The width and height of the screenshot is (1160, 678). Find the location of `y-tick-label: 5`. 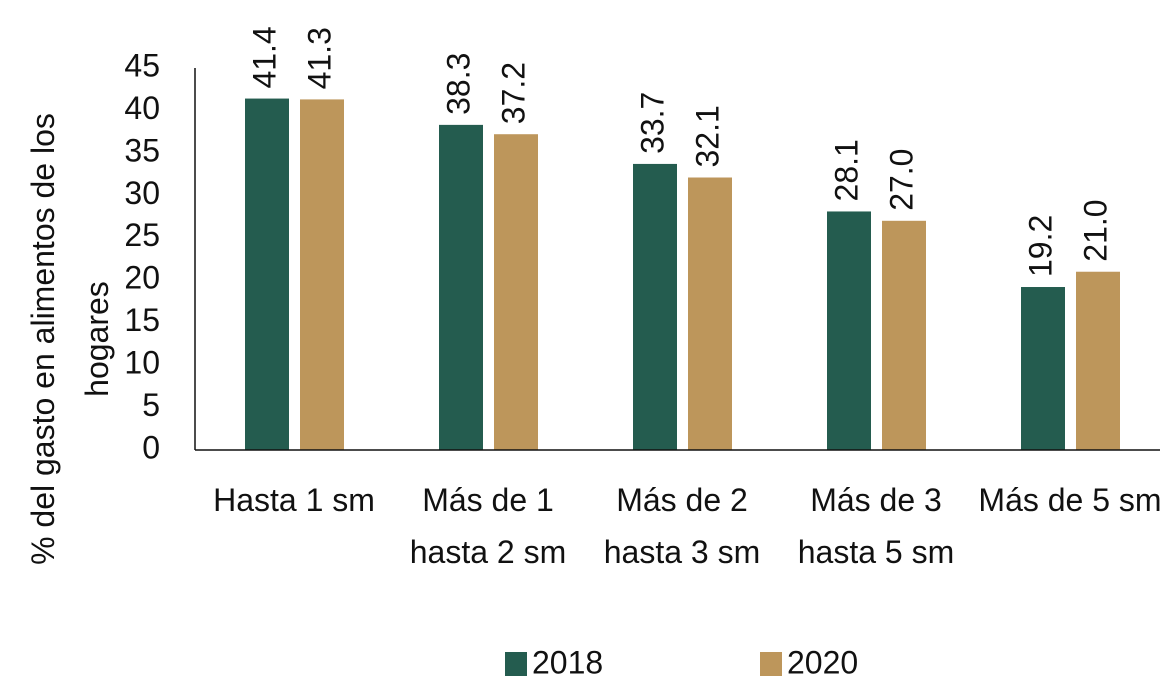

y-tick-label: 5 is located at coordinates (151, 405).